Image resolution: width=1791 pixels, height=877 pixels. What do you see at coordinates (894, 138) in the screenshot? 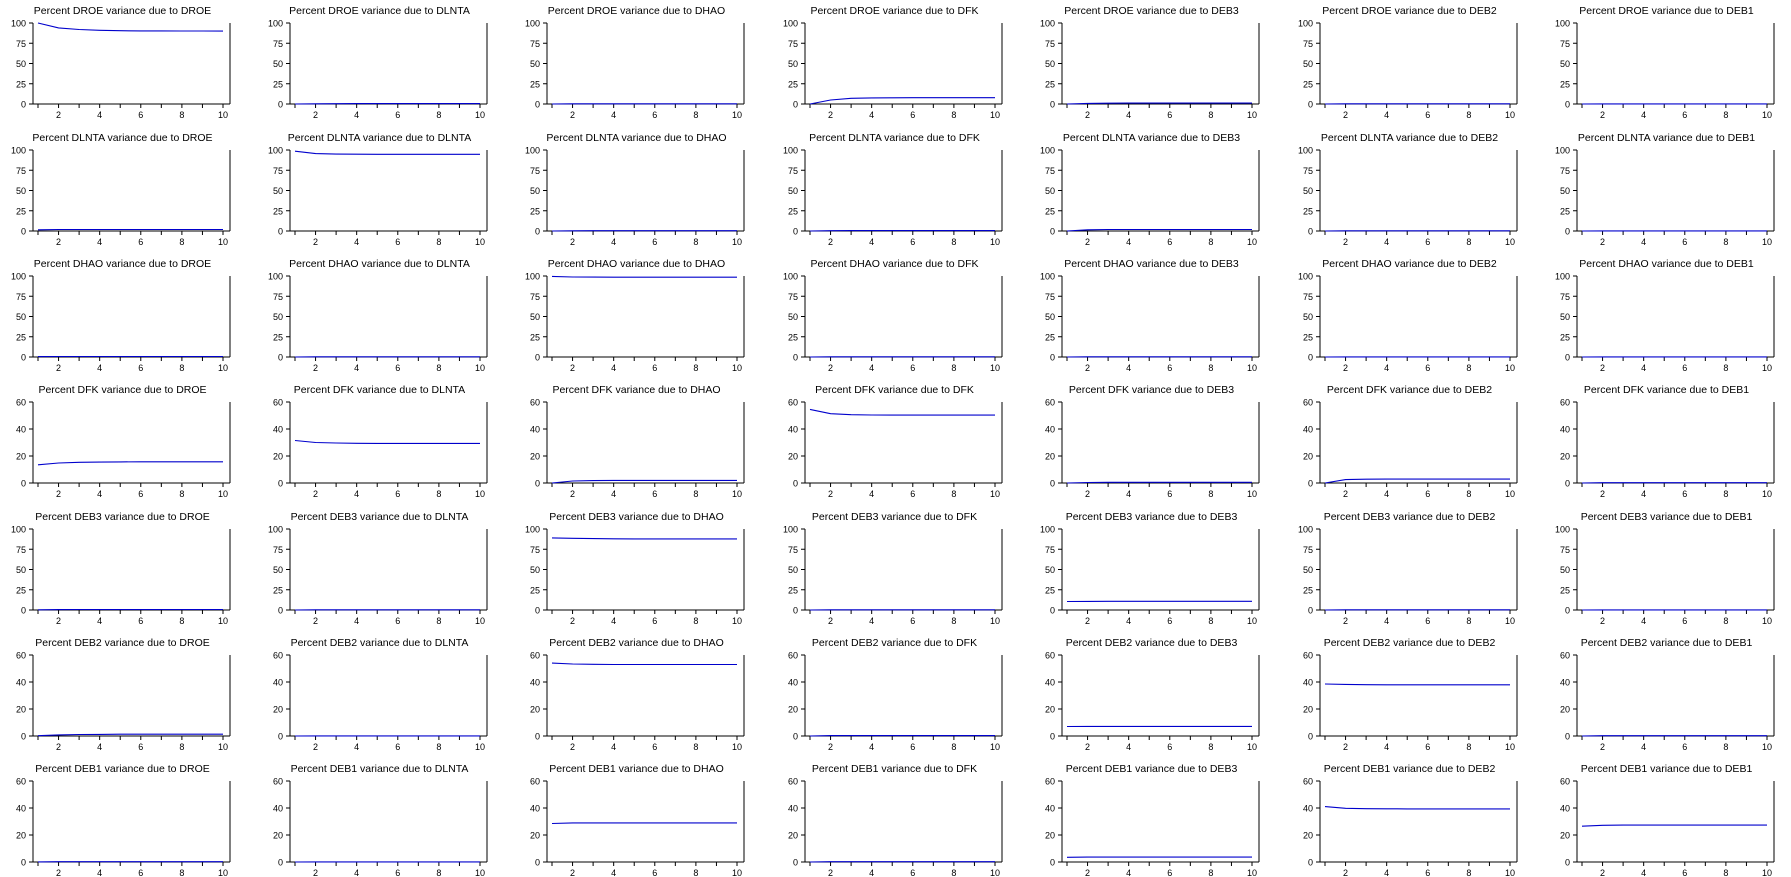
I see `chart-title: Percent DLNTA variance due to DFK` at bounding box center [894, 138].